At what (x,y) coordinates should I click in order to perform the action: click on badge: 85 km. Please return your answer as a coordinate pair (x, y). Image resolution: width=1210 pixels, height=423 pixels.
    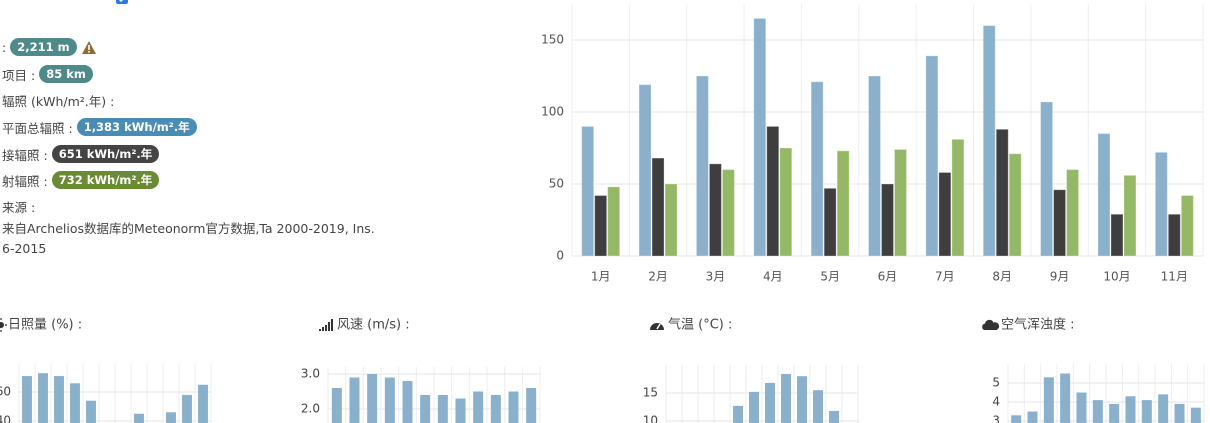
    Looking at the image, I should click on (66, 74).